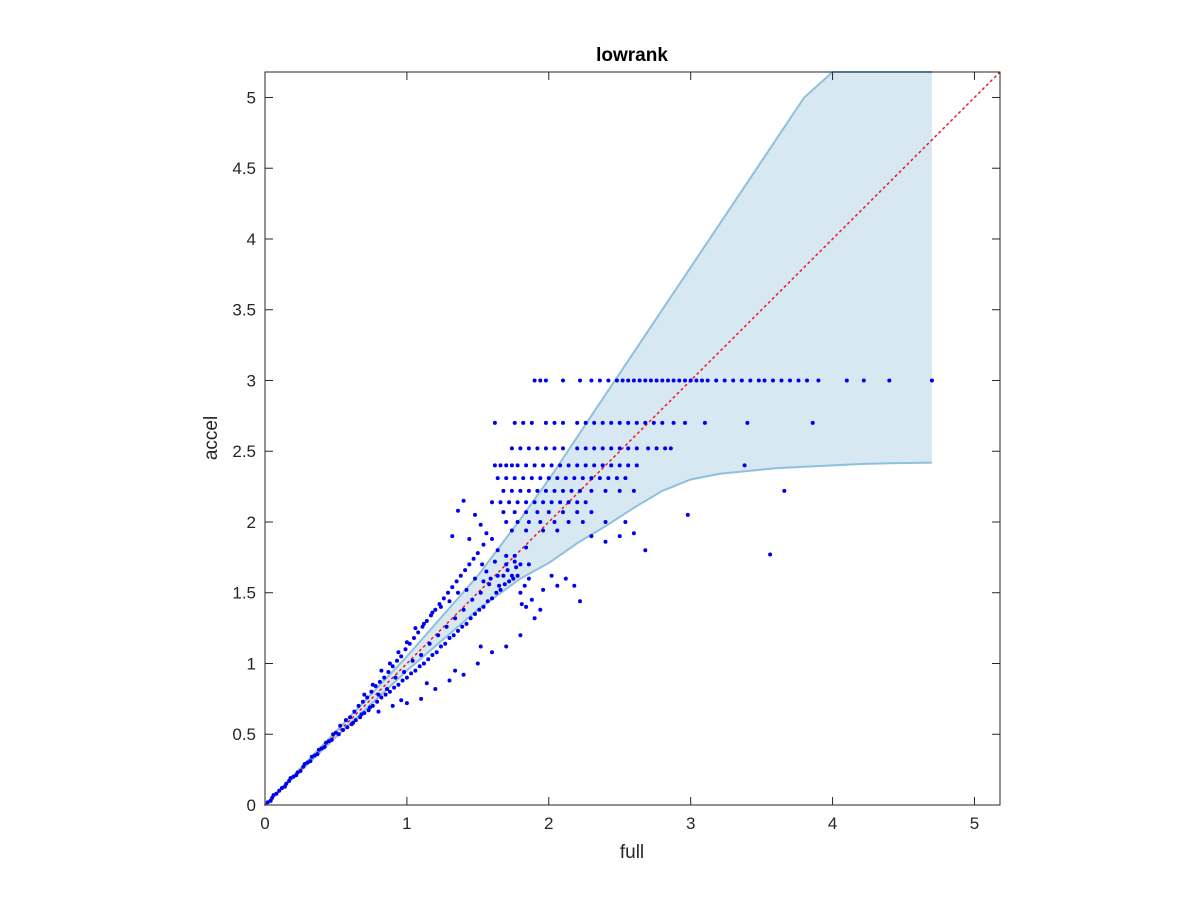 This screenshot has width=1200, height=900. What do you see at coordinates (244, 451) in the screenshot?
I see `y-tick-label: 2.5` at bounding box center [244, 451].